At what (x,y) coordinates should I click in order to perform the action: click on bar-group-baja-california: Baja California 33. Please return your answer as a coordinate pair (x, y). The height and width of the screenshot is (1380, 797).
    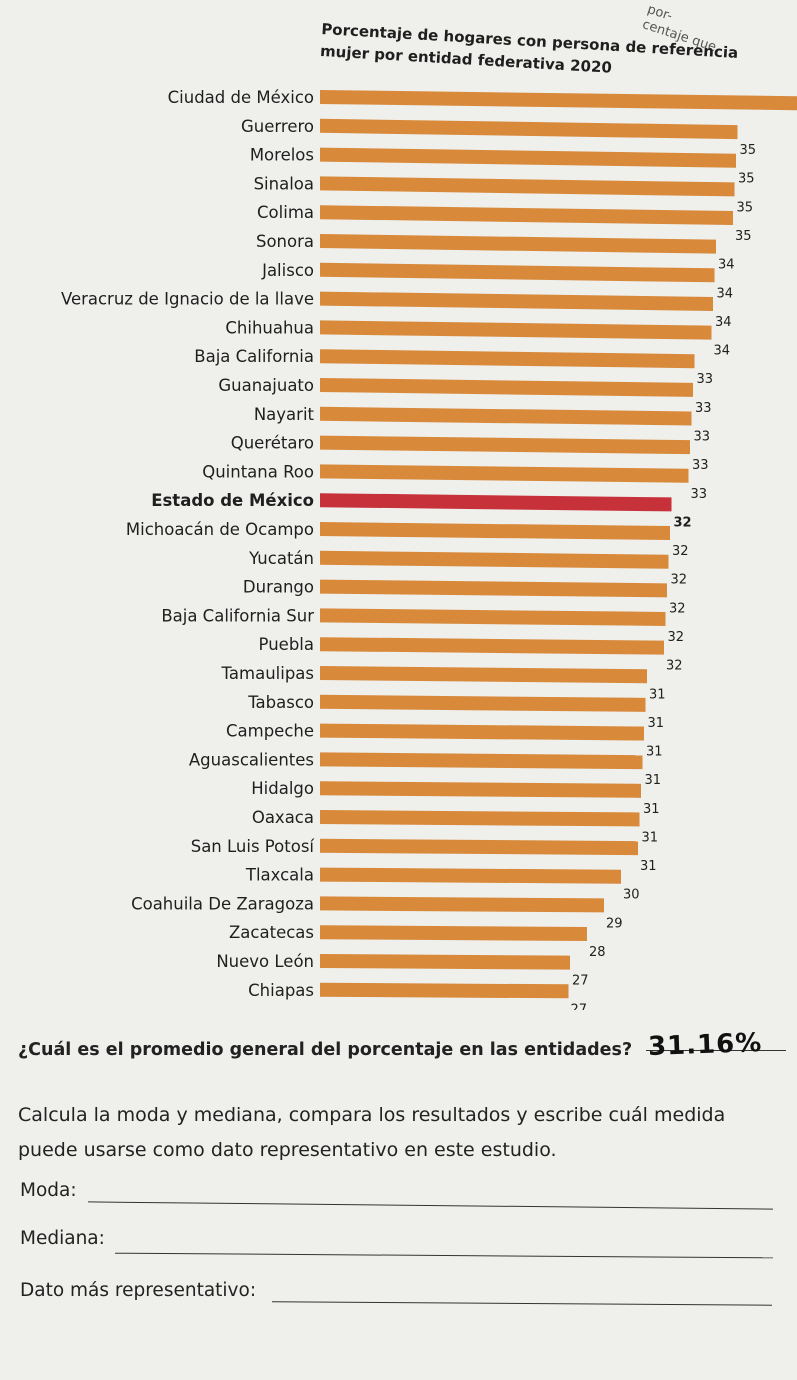
    Looking at the image, I should click on (453, 367).